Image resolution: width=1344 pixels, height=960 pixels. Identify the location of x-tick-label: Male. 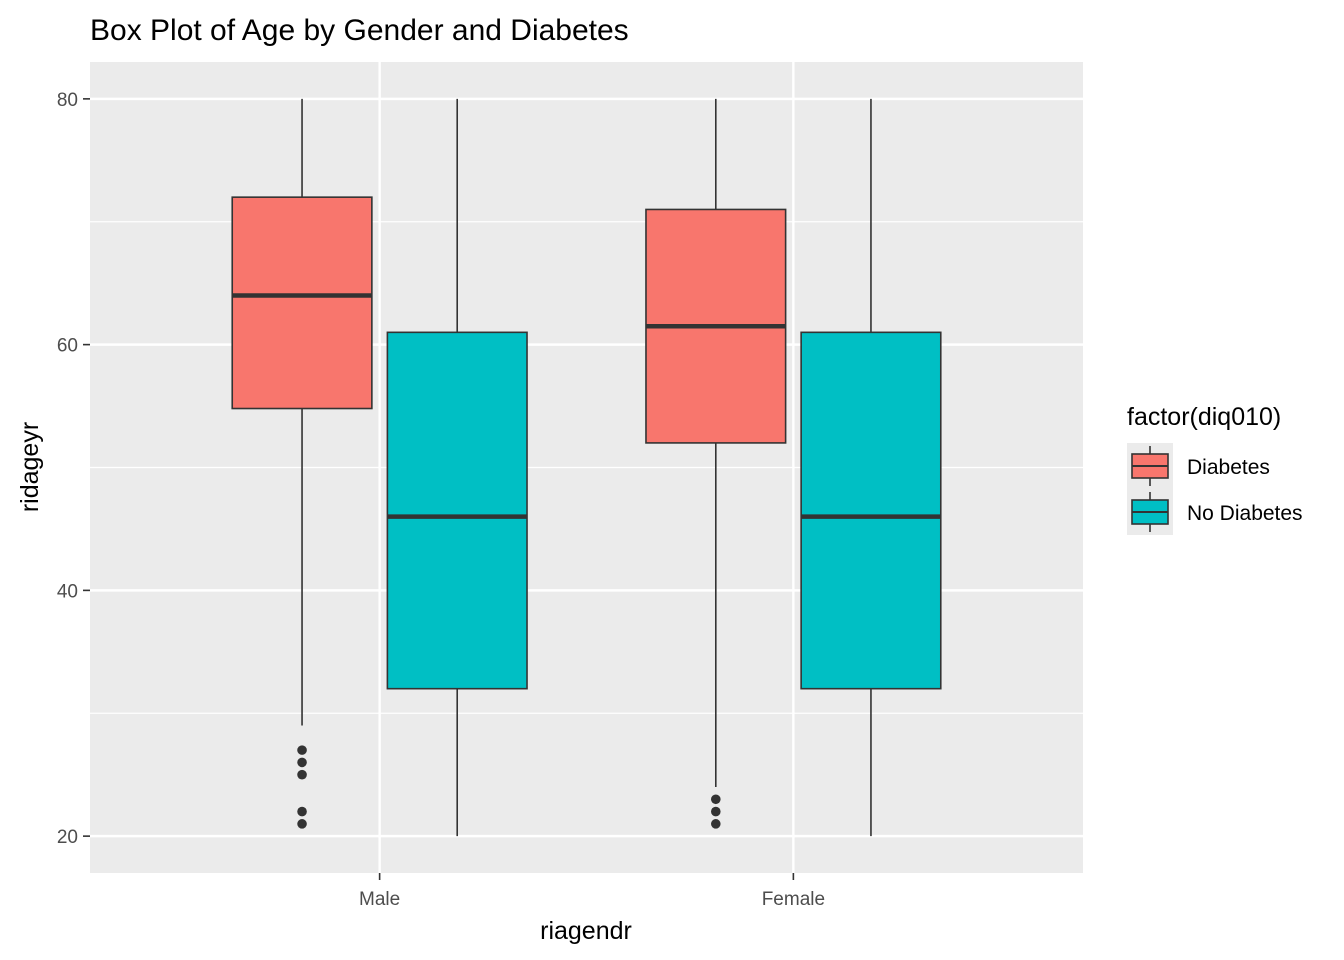
(379, 899).